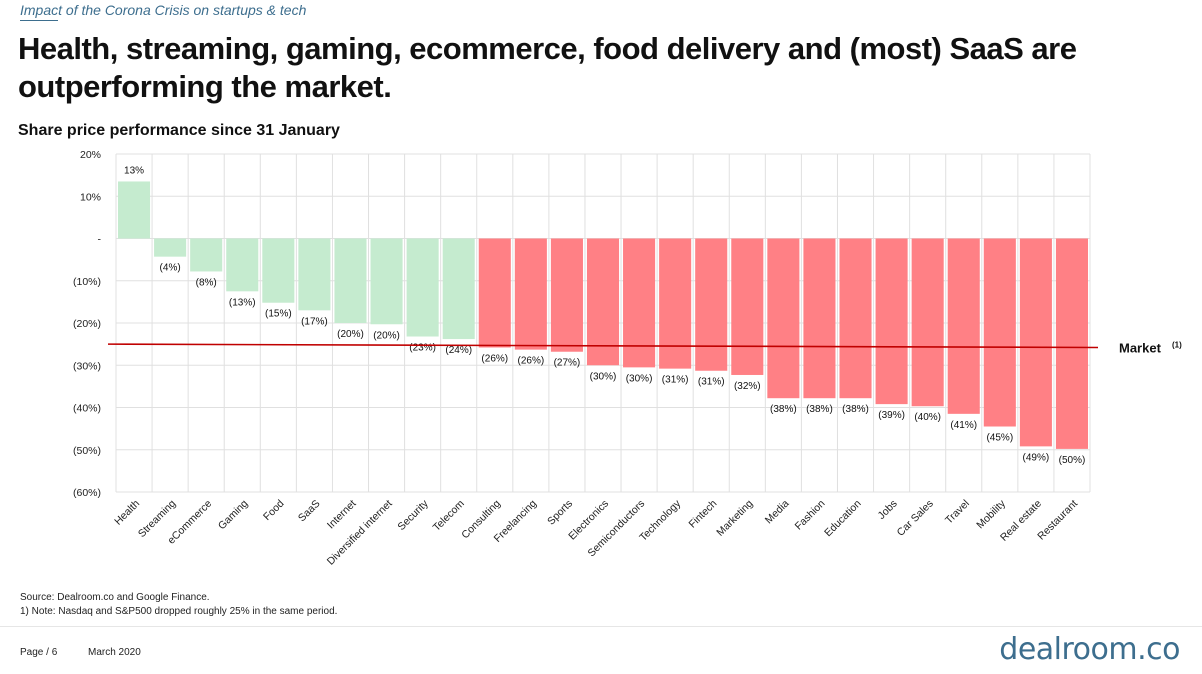 This screenshot has width=1202, height=674. I want to click on y-tick-label: (10%), so click(87, 282).